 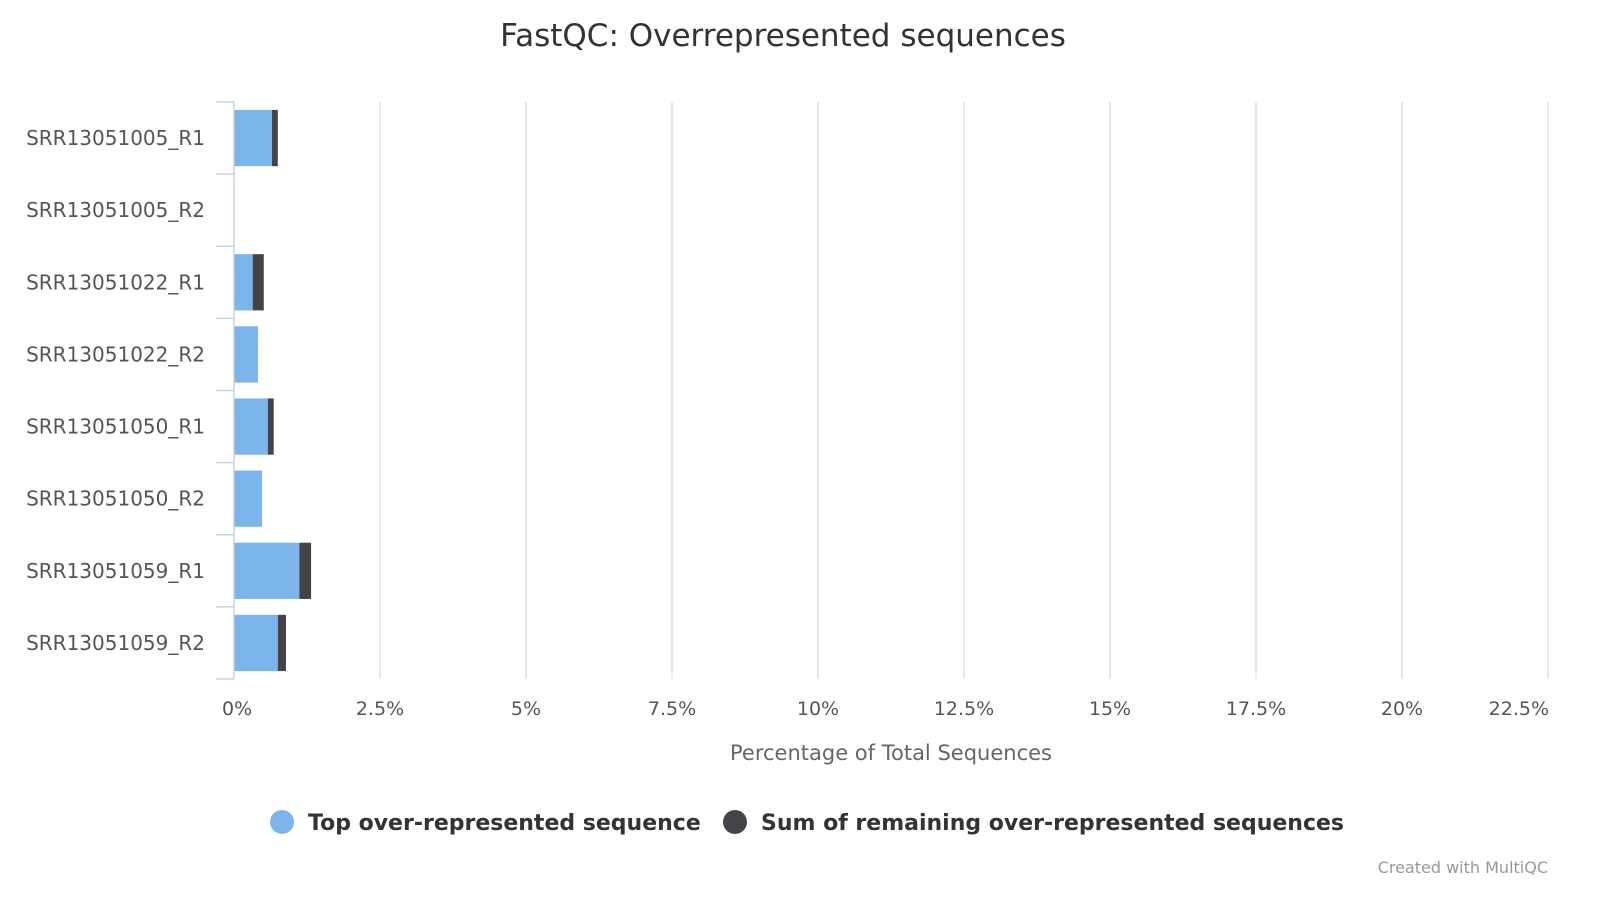 What do you see at coordinates (1110, 709) in the screenshot?
I see `x-tick-label: 15%` at bounding box center [1110, 709].